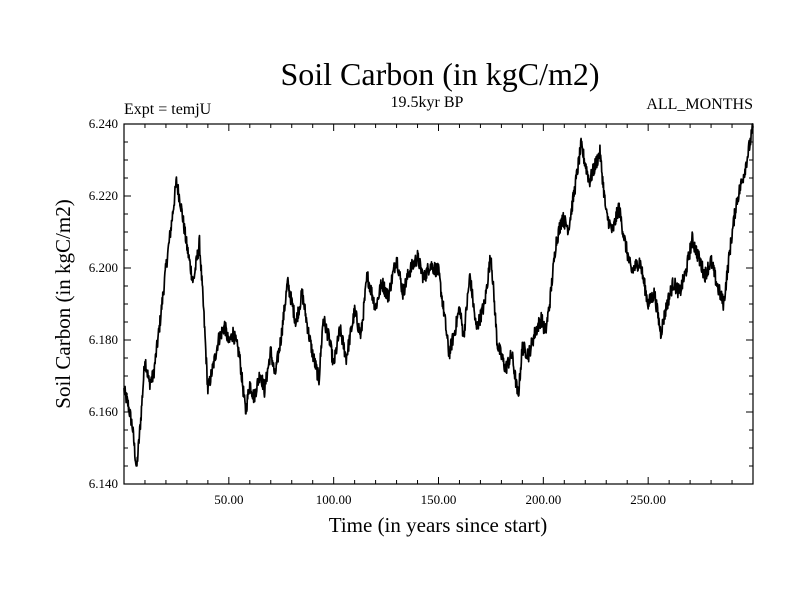  I want to click on y-tick-label: 6.220, so click(103, 195).